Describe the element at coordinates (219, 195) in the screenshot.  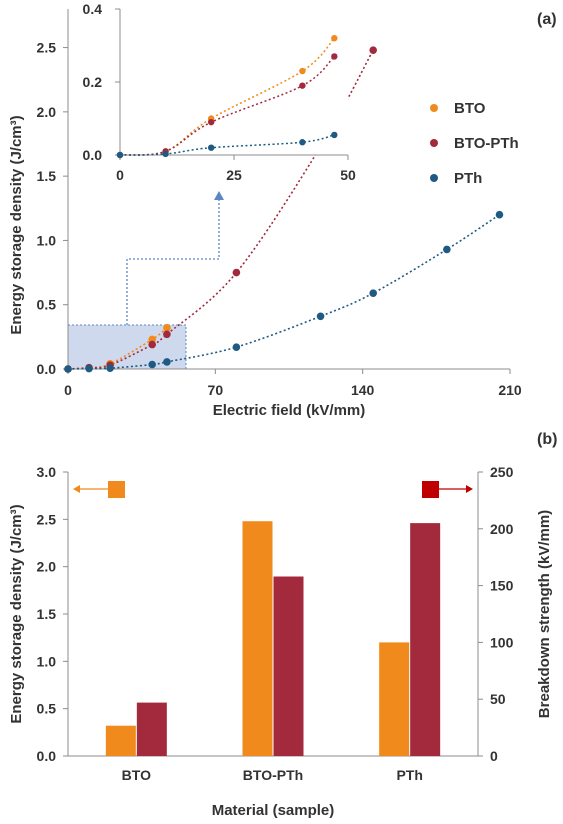
I see `zoom-arrow-head` at that location.